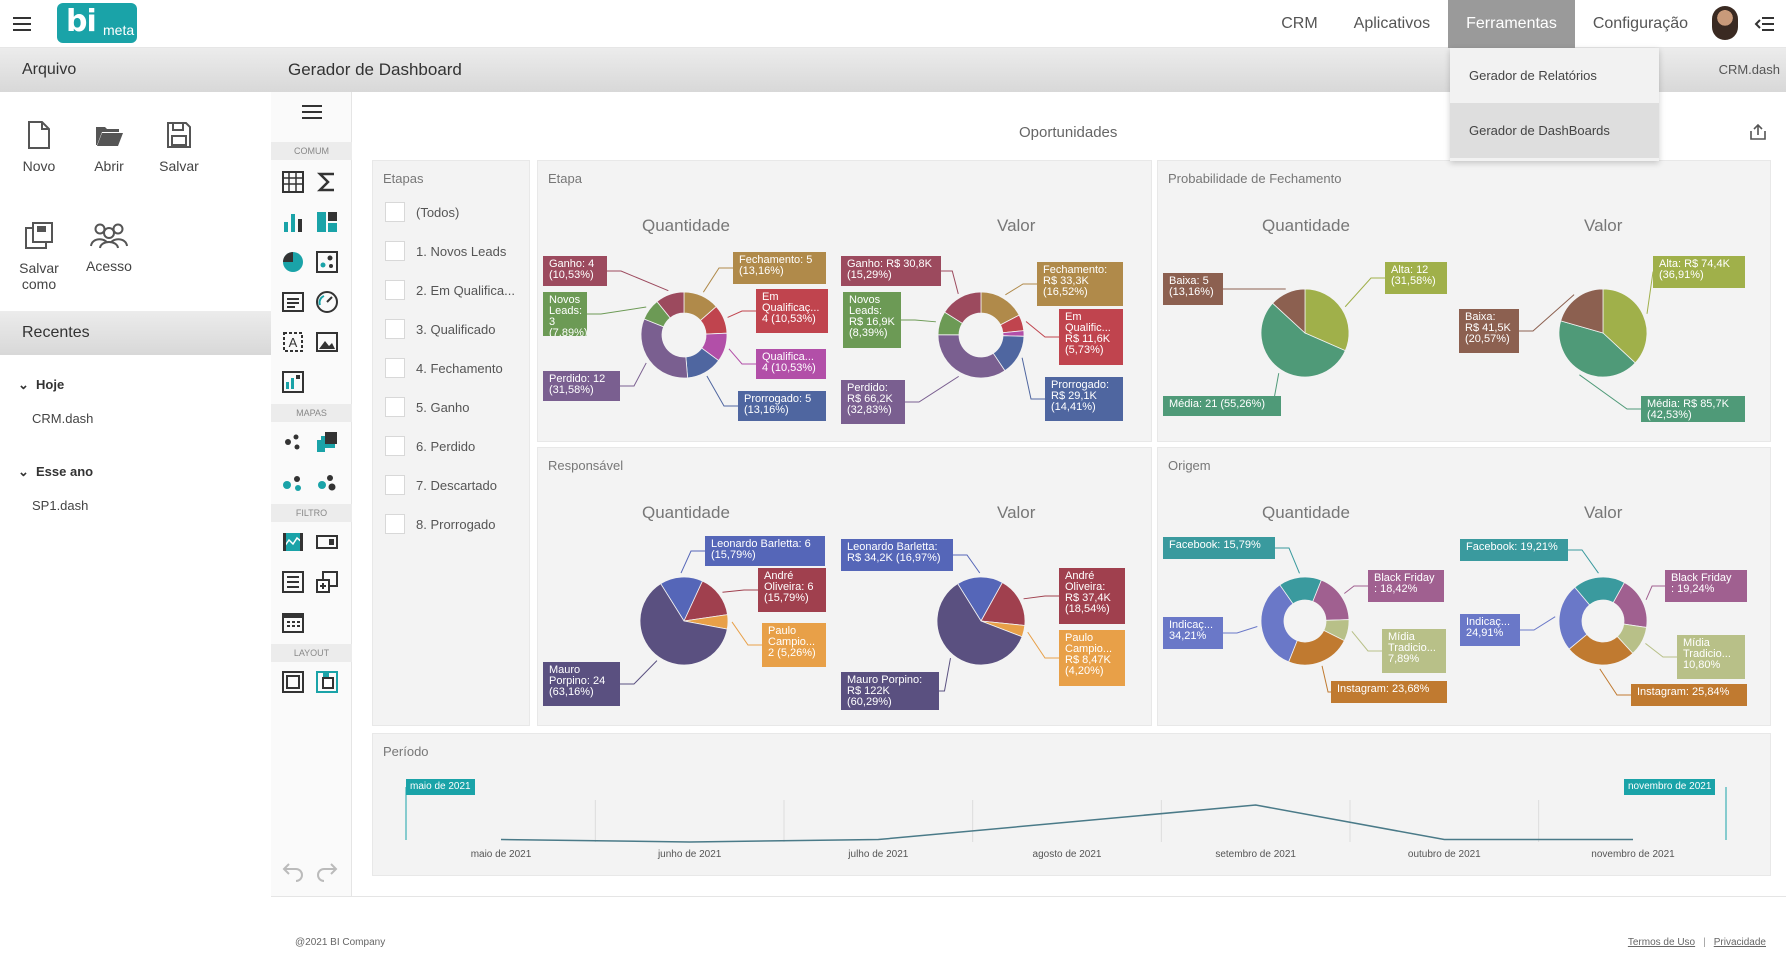  I want to click on scatter-icon, so click(327, 262).